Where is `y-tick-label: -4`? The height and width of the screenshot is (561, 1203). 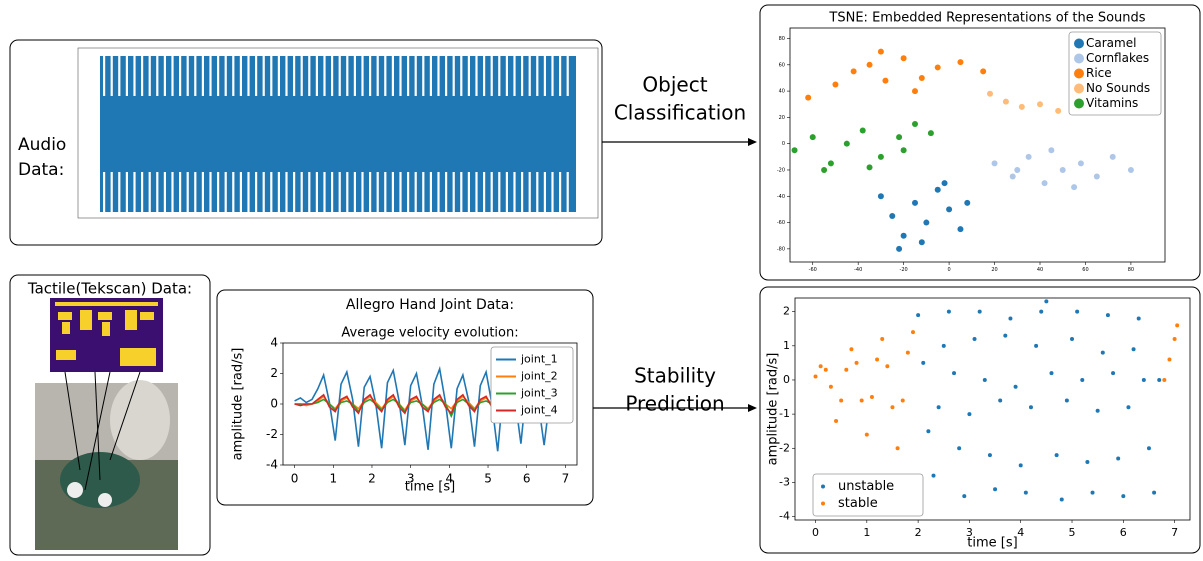 y-tick-label: -4 is located at coordinates (272, 465).